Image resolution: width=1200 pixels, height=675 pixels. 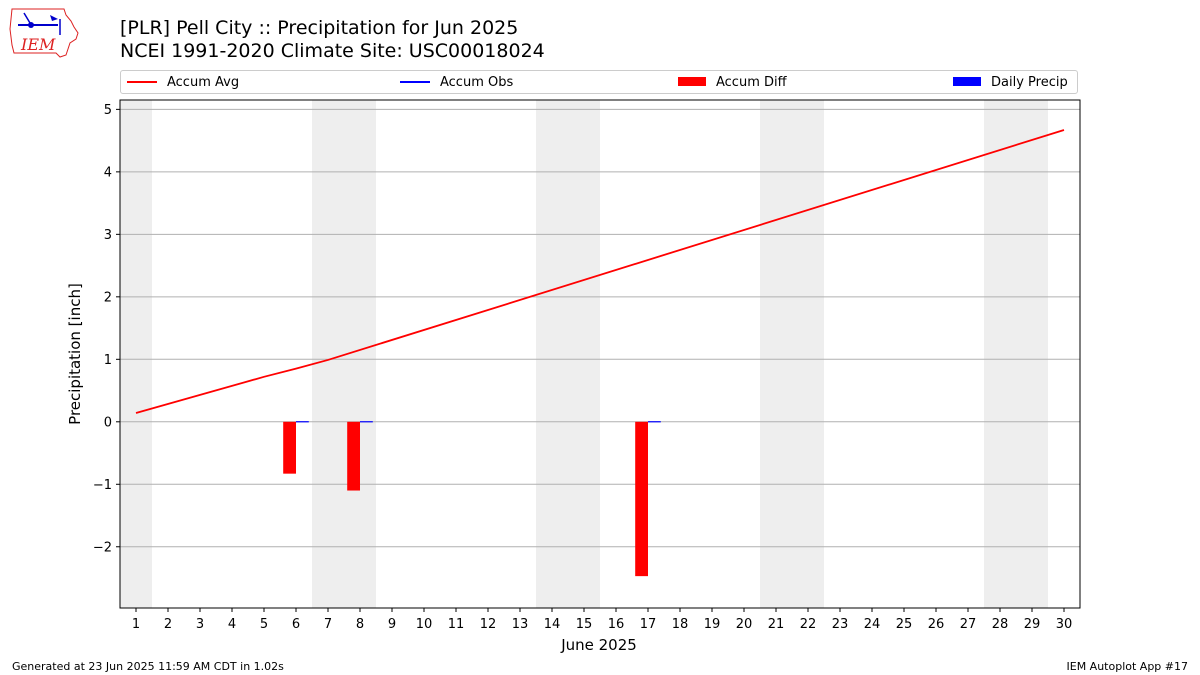 I want to click on legend-label-accum-obs: Accum Obs, so click(x=477, y=82).